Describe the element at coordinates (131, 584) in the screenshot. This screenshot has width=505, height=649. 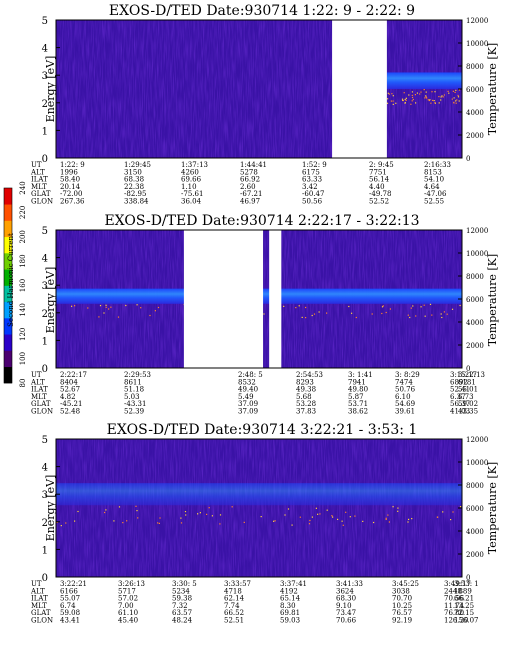
I see `table-cell: 3:26:13` at that location.